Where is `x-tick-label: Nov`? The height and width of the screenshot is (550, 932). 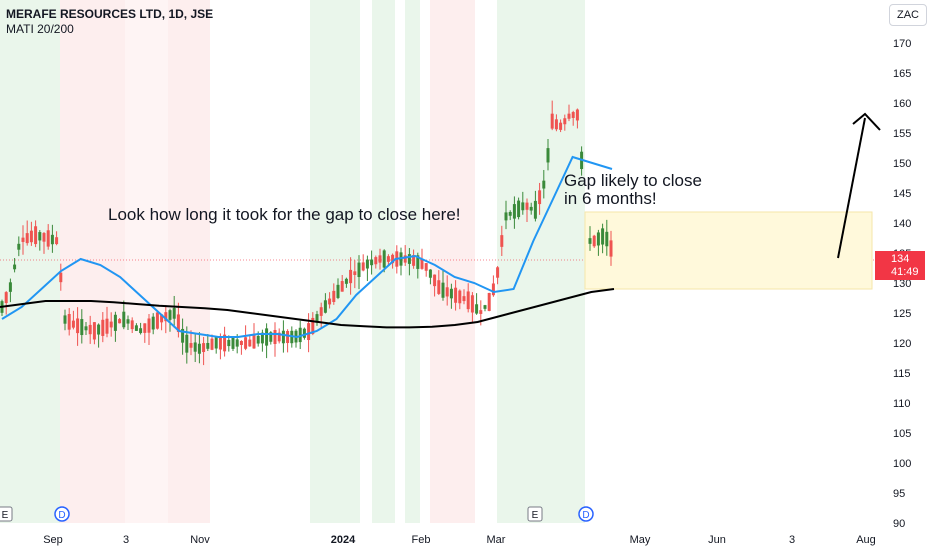 x-tick-label: Nov is located at coordinates (200, 540).